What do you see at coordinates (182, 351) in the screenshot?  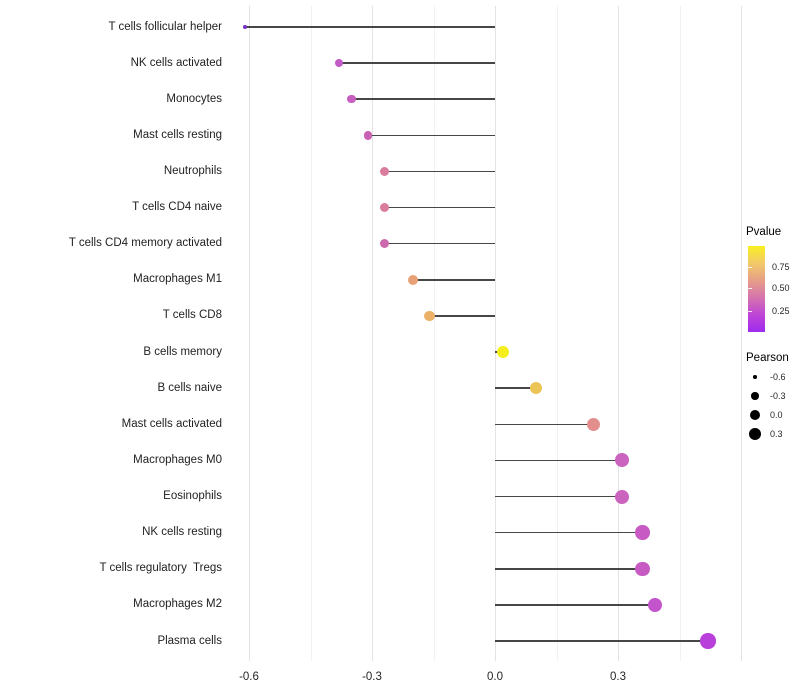 I see `category-label: B cells memory` at bounding box center [182, 351].